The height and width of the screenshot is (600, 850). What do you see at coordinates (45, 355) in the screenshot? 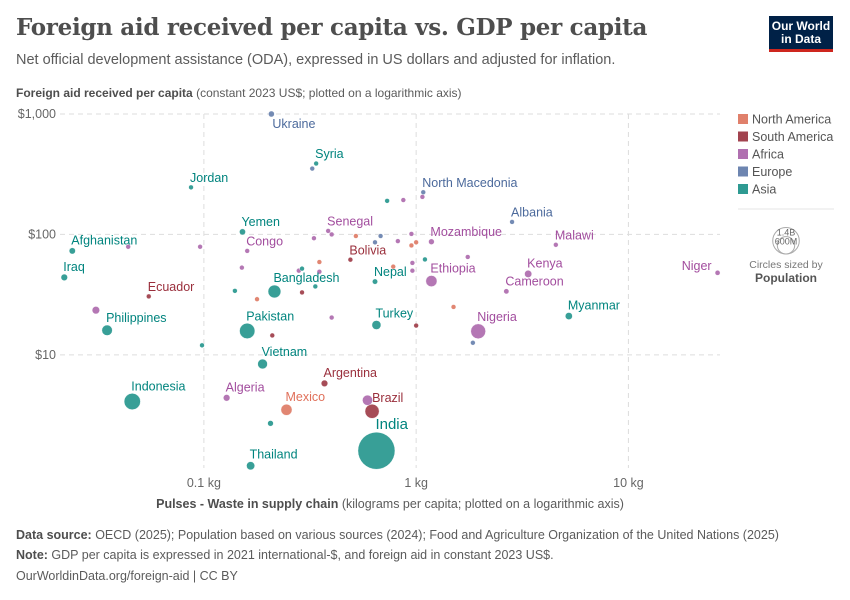
I see `y-tick-label: $10` at bounding box center [45, 355].